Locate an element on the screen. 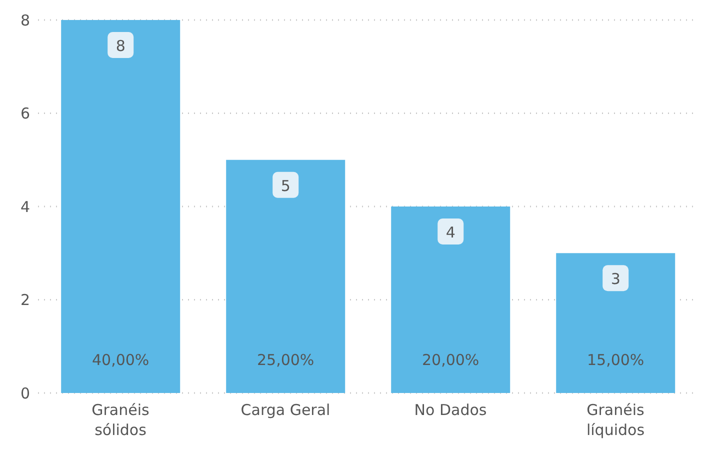 This screenshot has height=470, width=715. y-tick-label: 6 is located at coordinates (25, 113).